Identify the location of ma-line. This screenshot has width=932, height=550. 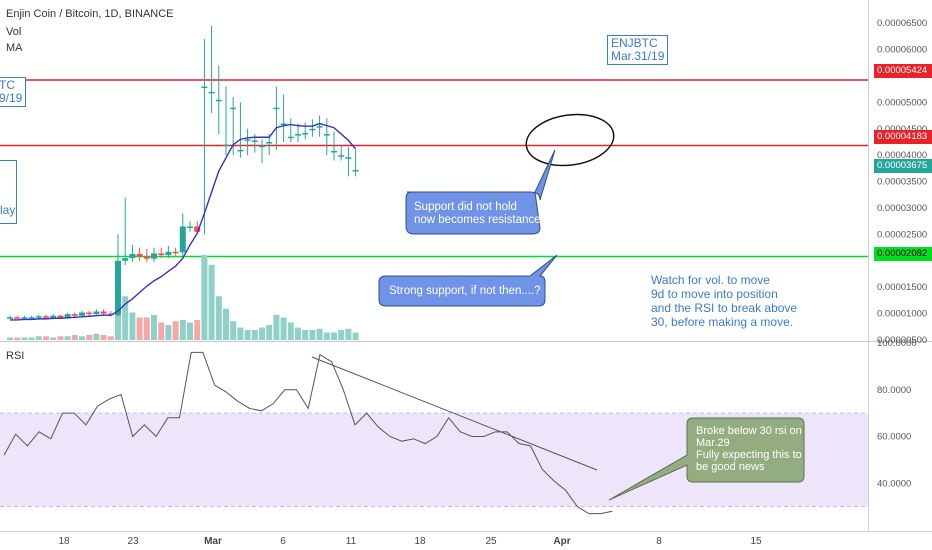
(183, 221).